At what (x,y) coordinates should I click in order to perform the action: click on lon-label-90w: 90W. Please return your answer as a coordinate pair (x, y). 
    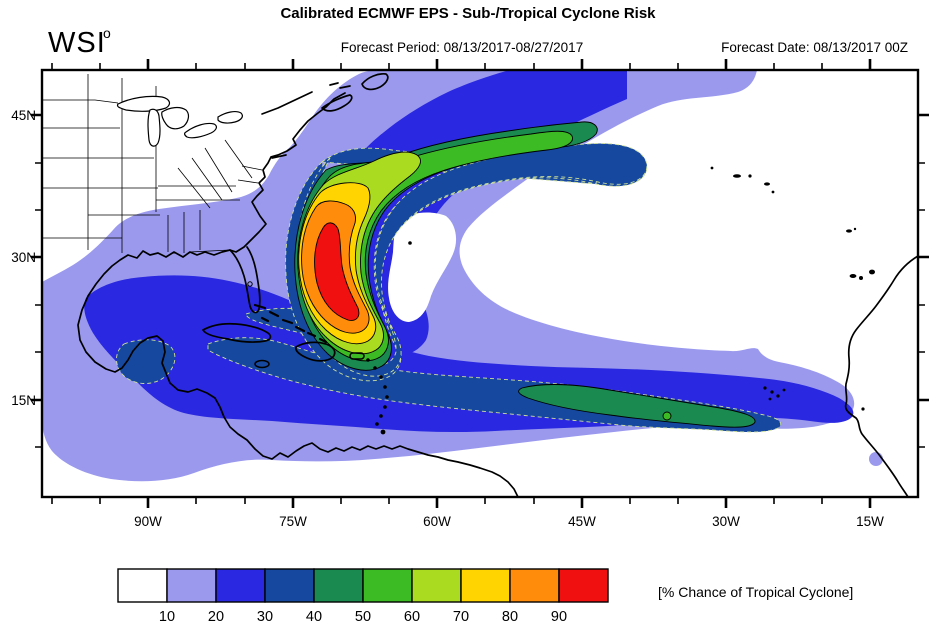
    Looking at the image, I should click on (148, 521).